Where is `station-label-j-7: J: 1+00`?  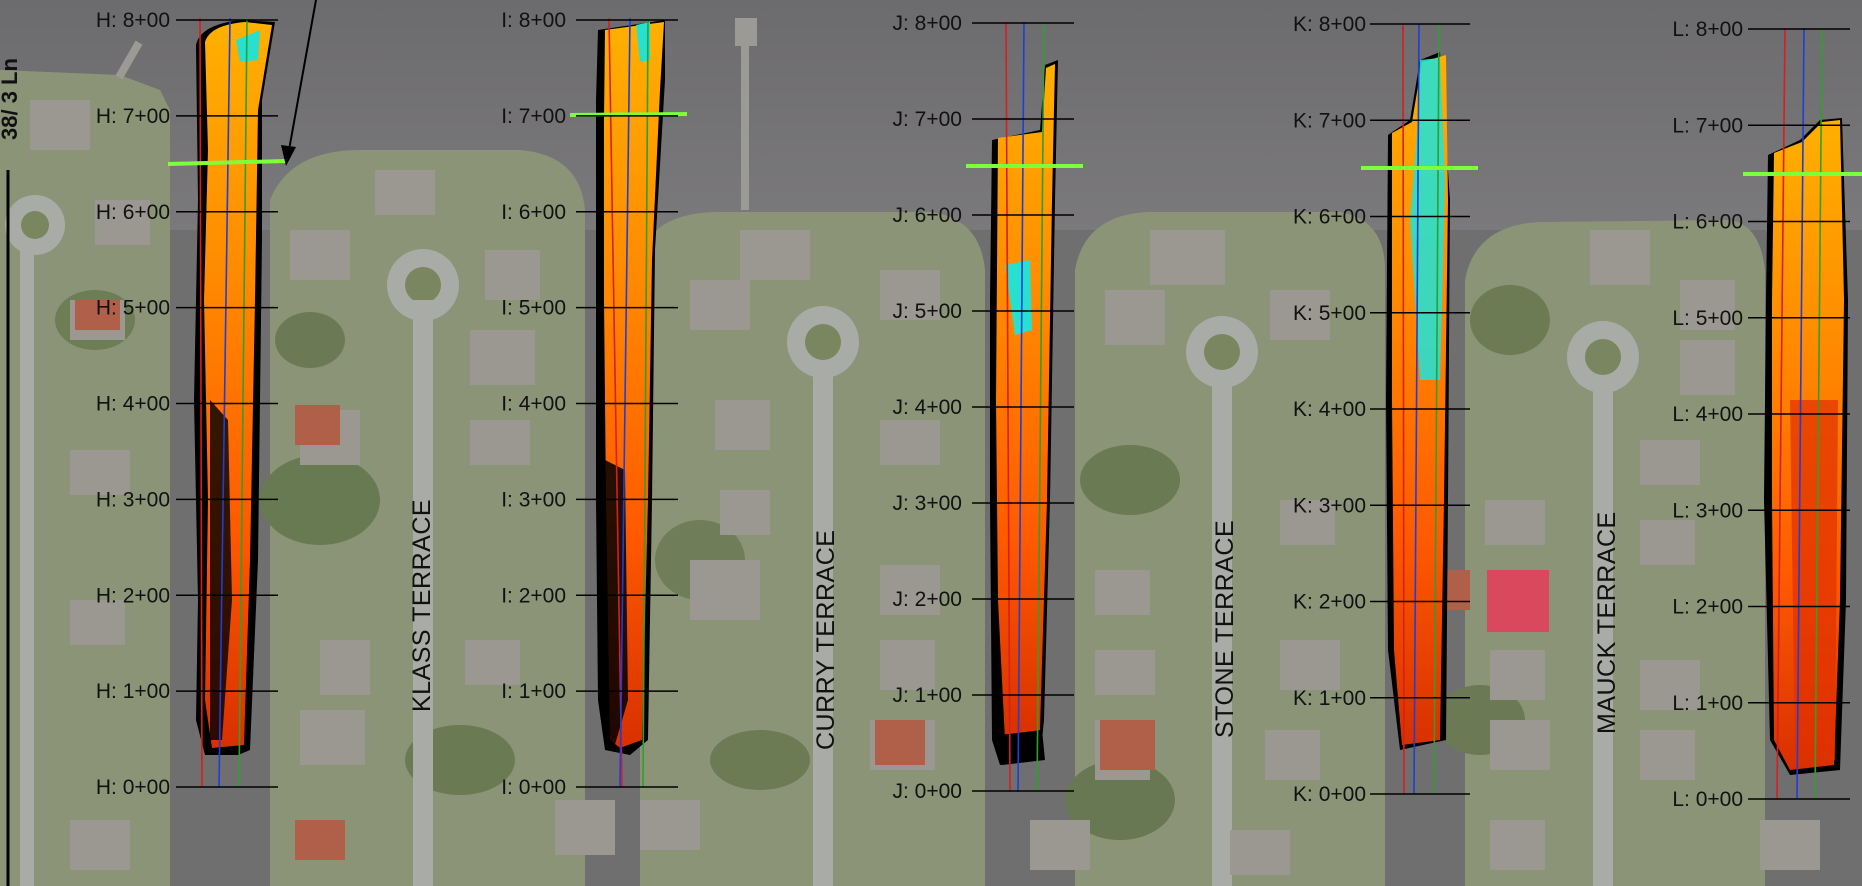
station-label-j-7: J: 1+00 is located at coordinates (927, 695).